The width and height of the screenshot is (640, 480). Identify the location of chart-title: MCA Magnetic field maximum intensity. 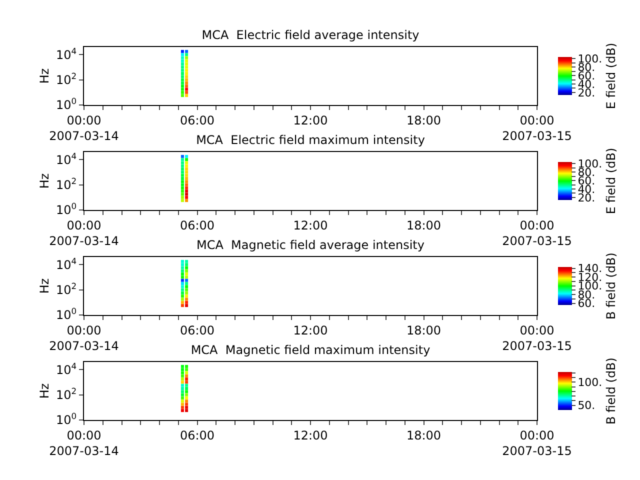
(310, 350).